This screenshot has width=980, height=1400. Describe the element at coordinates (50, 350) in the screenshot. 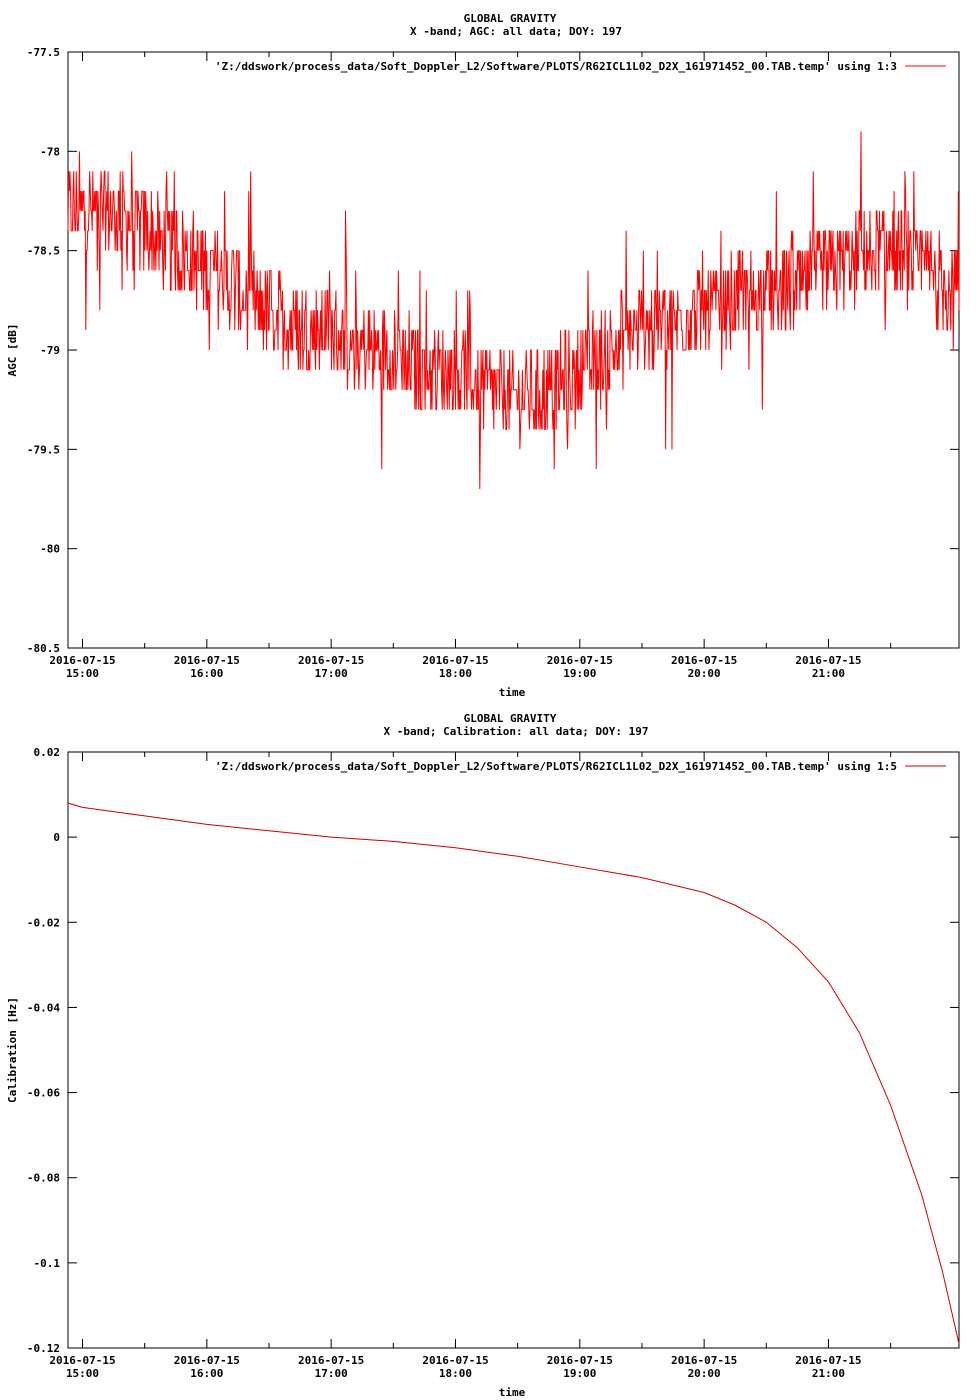

I see `y-tick-label: -79` at that location.